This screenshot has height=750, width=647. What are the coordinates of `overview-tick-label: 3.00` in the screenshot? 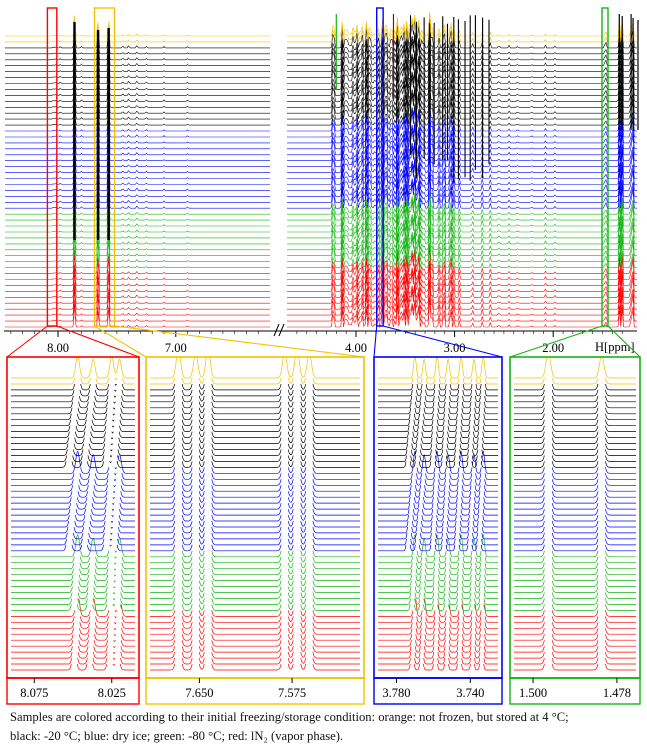 It's located at (455, 348).